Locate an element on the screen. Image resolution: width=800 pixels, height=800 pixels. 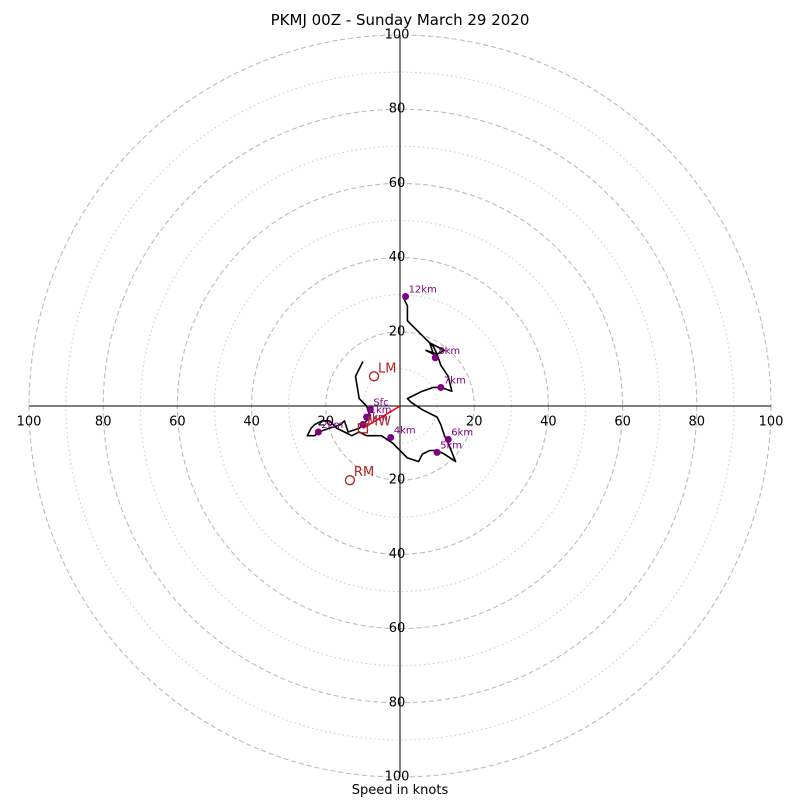
tick-label-top-80: 80 is located at coordinates (397, 109).